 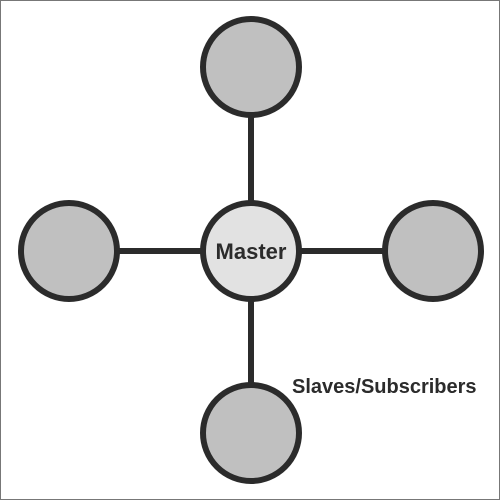 What do you see at coordinates (433, 251) in the screenshot?
I see `slave-node-right` at bounding box center [433, 251].